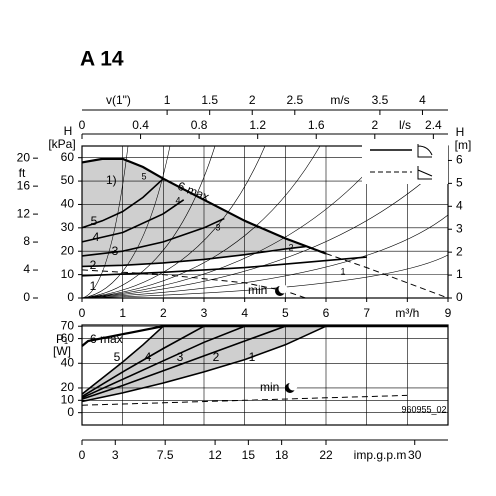 The width and height of the screenshot is (496, 496). What do you see at coordinates (115, 455) in the screenshot?
I see `gpm-tick-label: 3` at bounding box center [115, 455].